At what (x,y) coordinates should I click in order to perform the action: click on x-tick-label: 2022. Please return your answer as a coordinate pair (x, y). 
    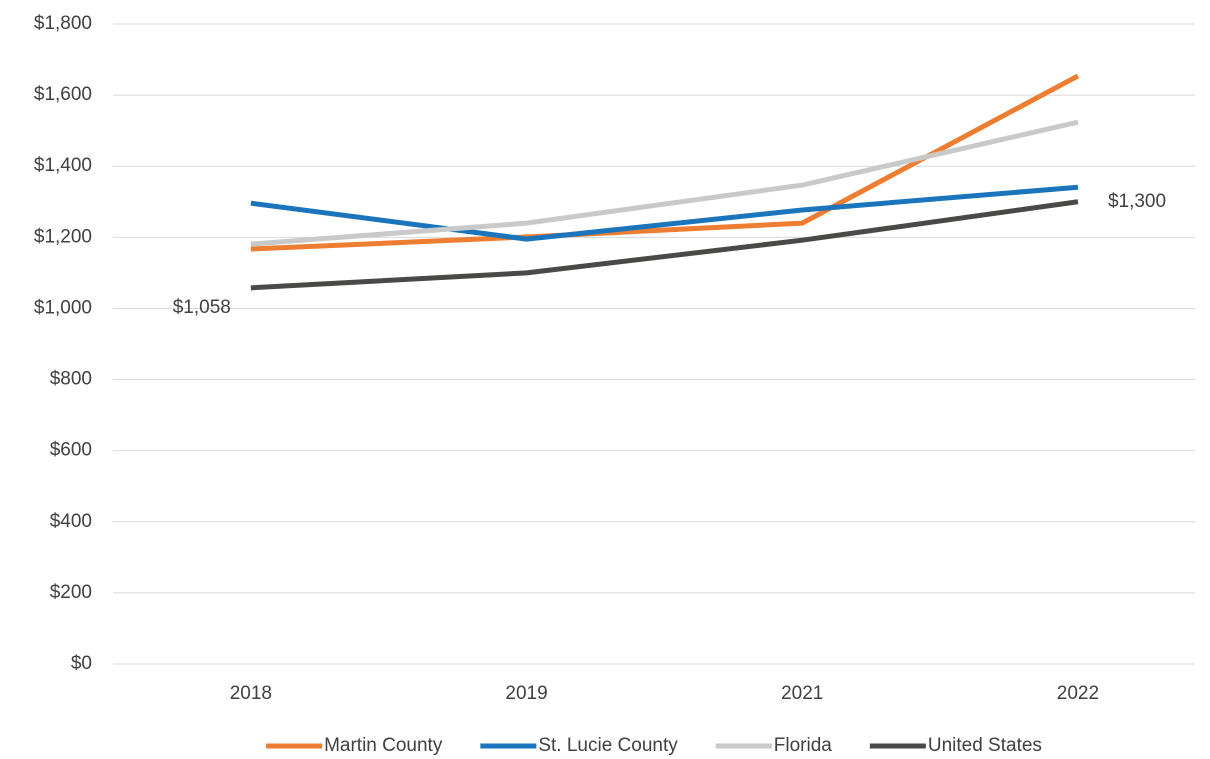
    Looking at the image, I should click on (1078, 693).